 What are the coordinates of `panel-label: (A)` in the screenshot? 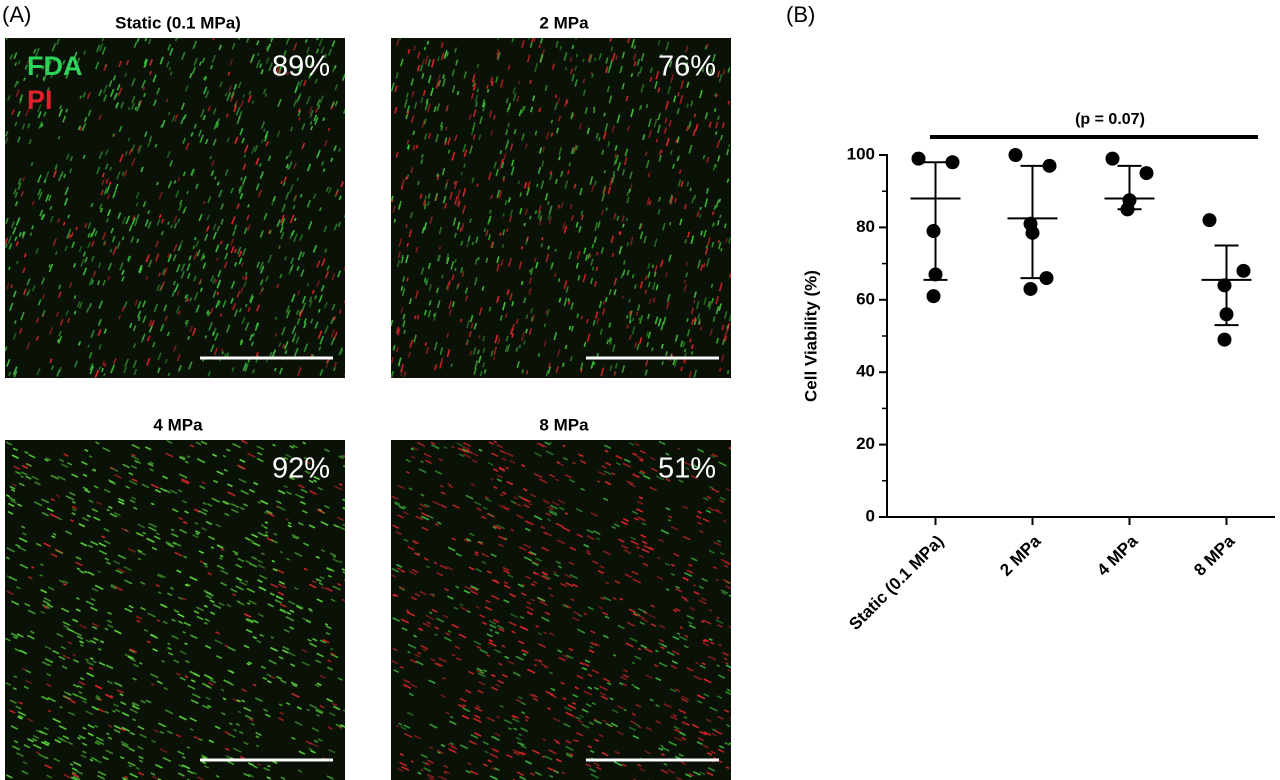 It's located at (16, 14).